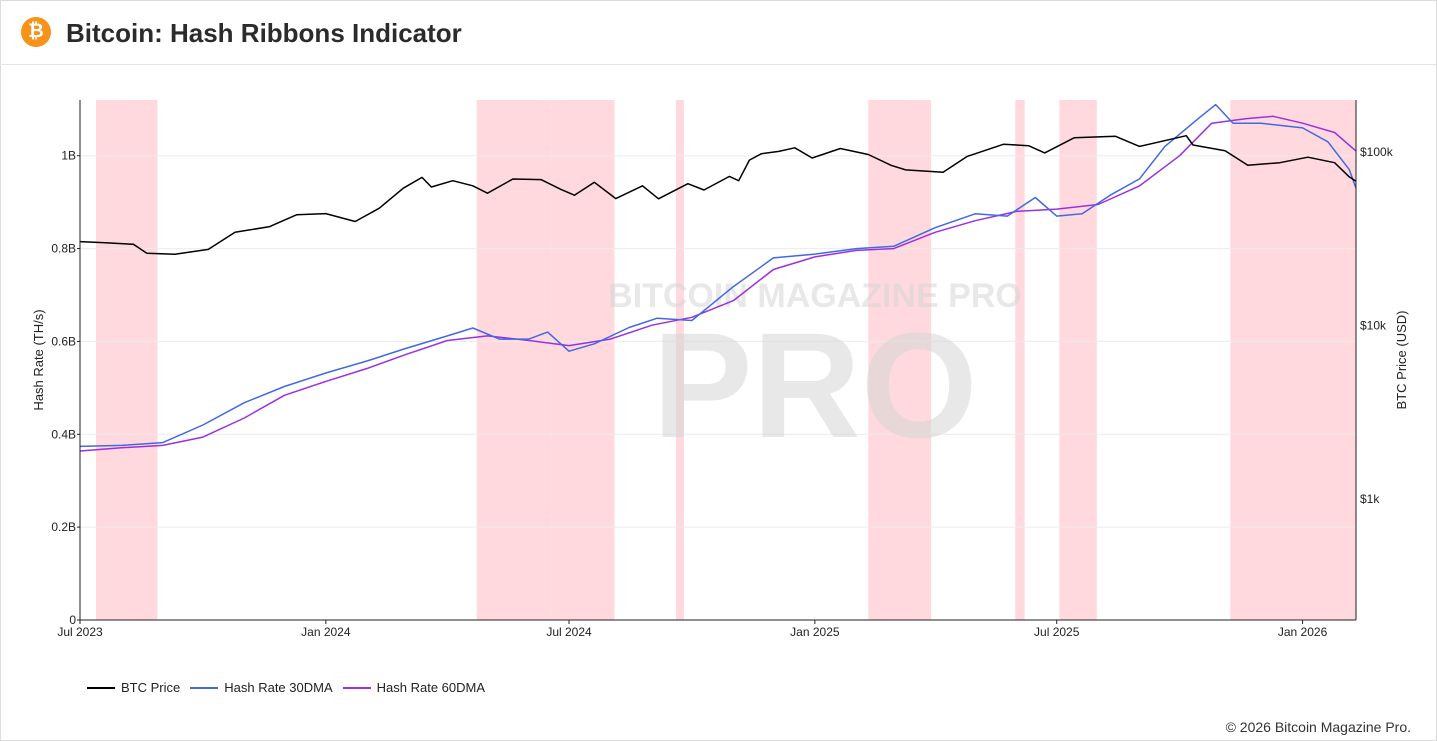  What do you see at coordinates (38, 359) in the screenshot?
I see `y-left-axis-label: Hash Rate (TH/s)` at bounding box center [38, 359].